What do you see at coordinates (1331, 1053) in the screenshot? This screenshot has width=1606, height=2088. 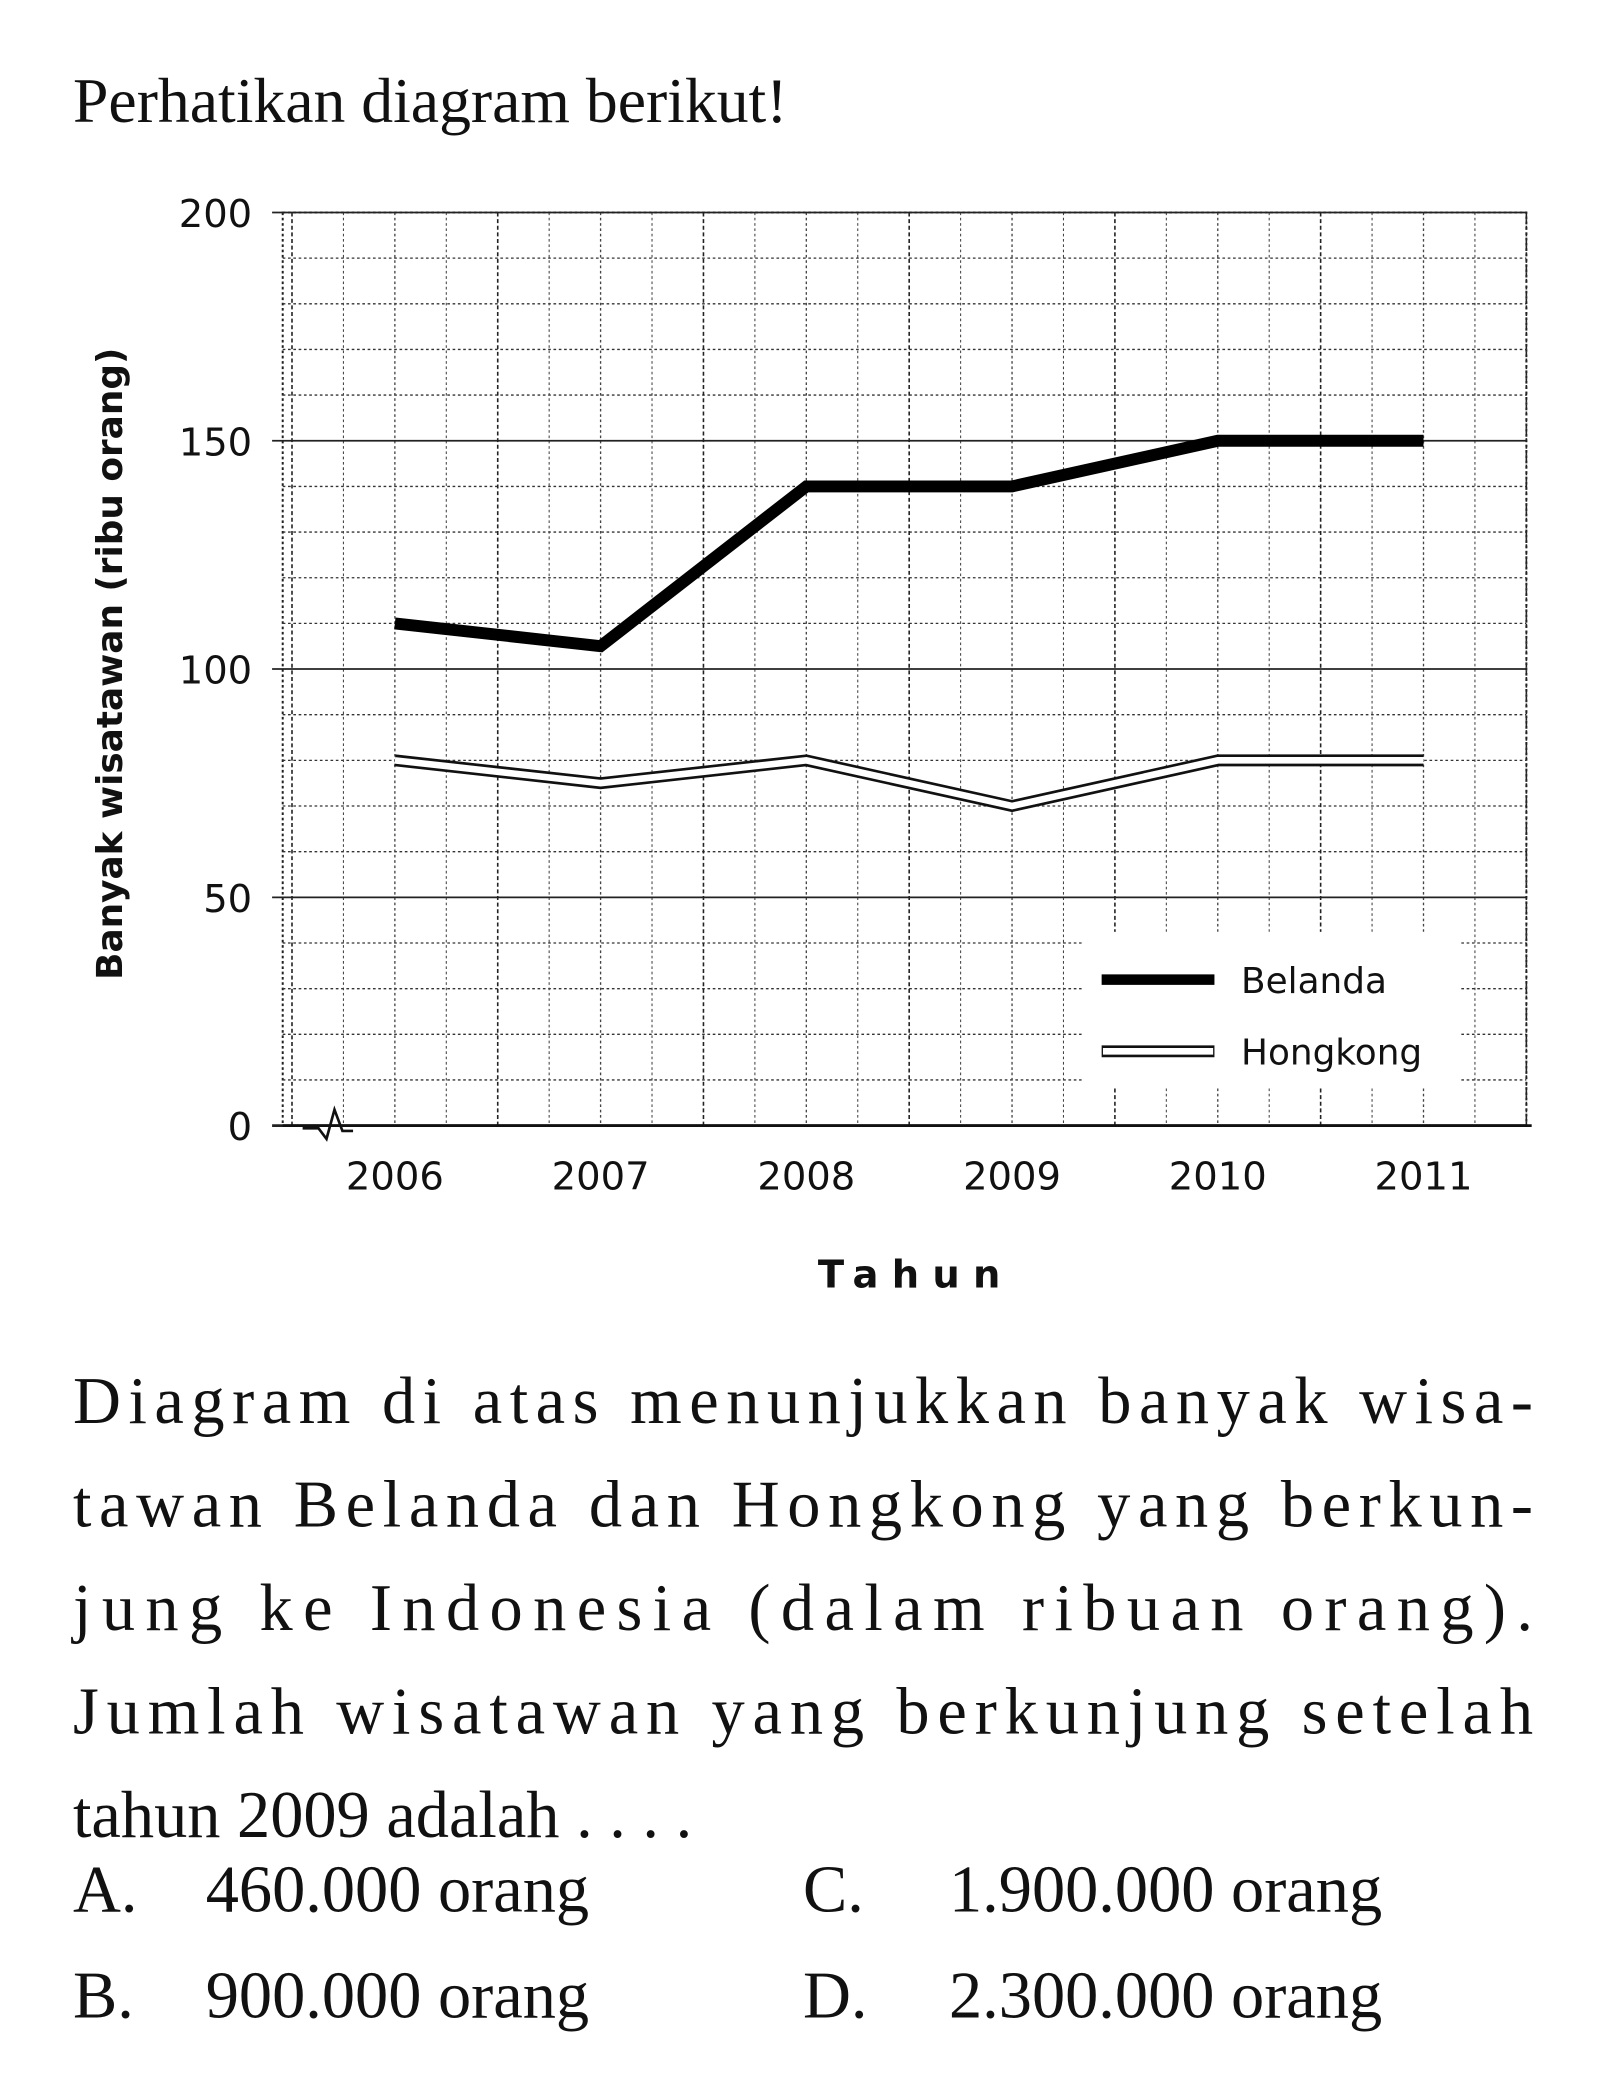 I see `legend-label: Hongkong` at bounding box center [1331, 1053].